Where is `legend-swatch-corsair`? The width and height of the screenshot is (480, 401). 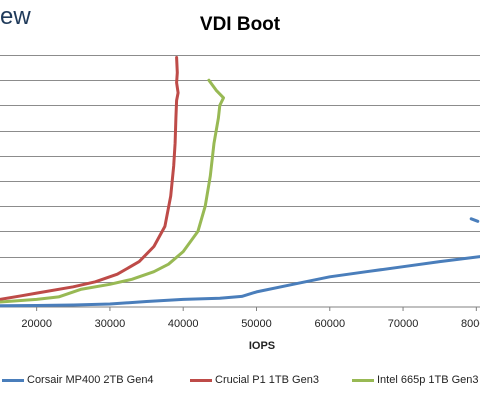 legend-swatch-corsair is located at coordinates (13, 380).